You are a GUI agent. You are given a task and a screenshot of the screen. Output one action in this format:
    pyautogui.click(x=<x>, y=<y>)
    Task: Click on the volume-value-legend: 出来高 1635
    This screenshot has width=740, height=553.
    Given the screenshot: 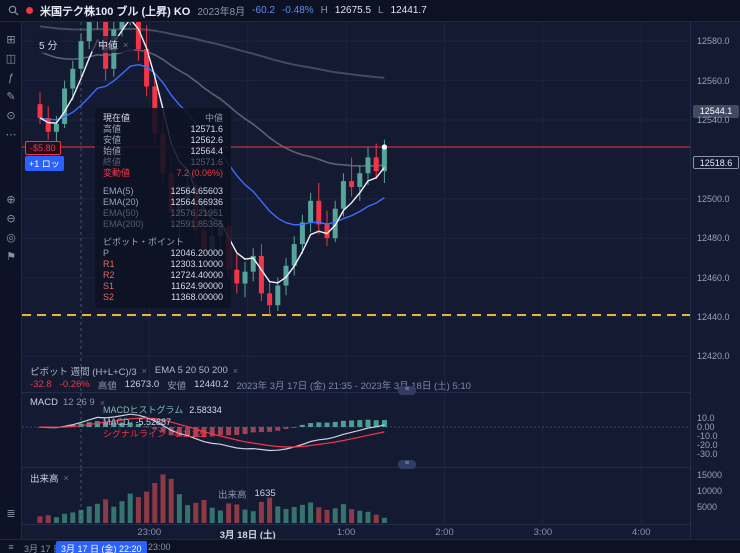 What is the action you would take?
    pyautogui.click(x=247, y=494)
    